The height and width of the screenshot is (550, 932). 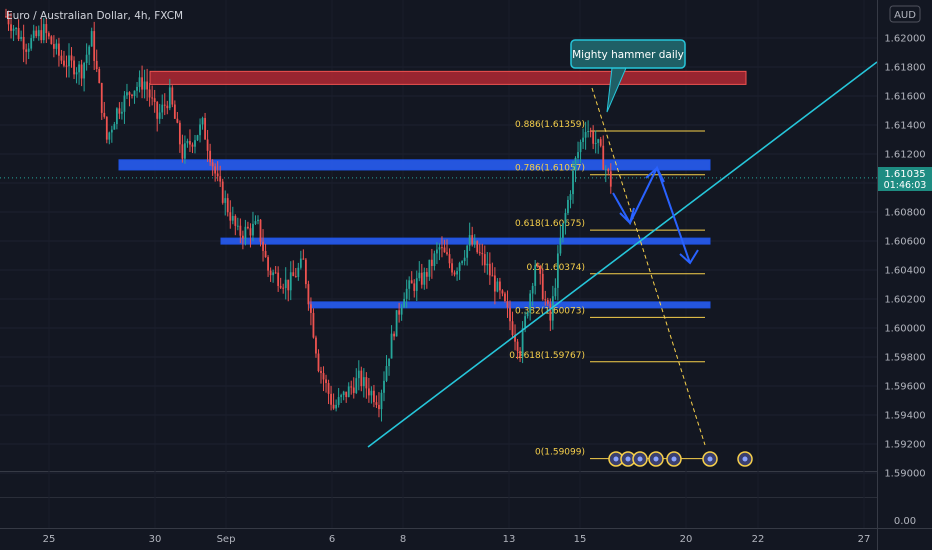 I want to click on price-tick-label: 1.60800, so click(x=904, y=213).